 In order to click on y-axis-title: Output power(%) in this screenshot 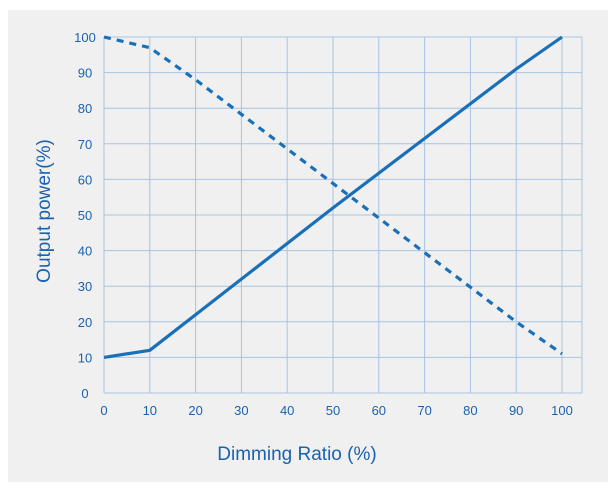, I will do `click(44, 211)`.